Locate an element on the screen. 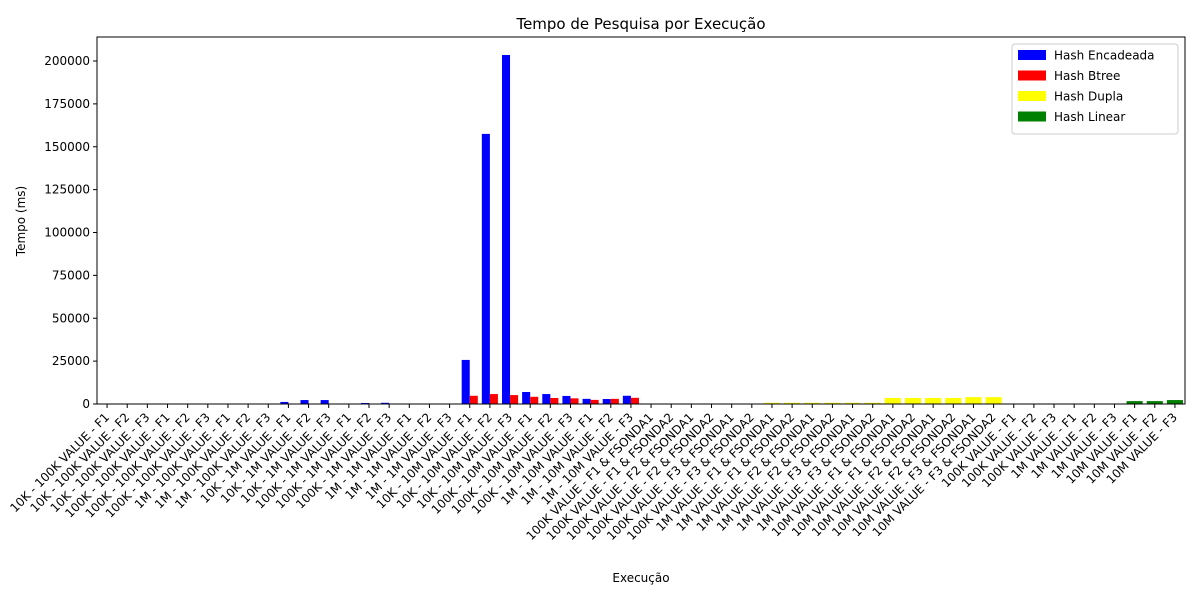 The width and height of the screenshot is (1200, 600). y-tick-label: 125000 is located at coordinates (67, 190).